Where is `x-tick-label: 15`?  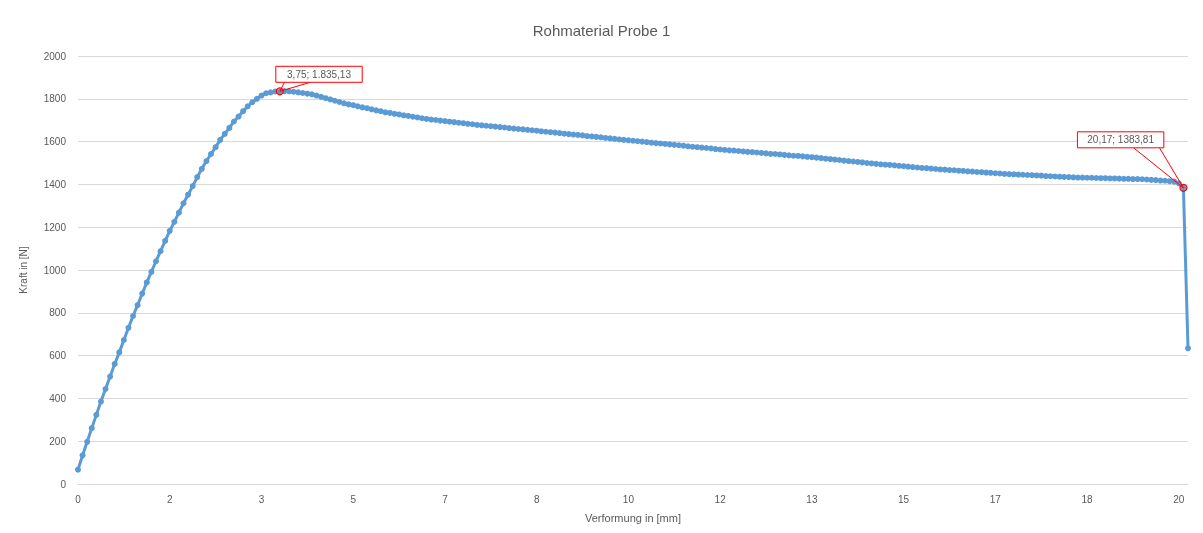 x-tick-label: 15 is located at coordinates (904, 499).